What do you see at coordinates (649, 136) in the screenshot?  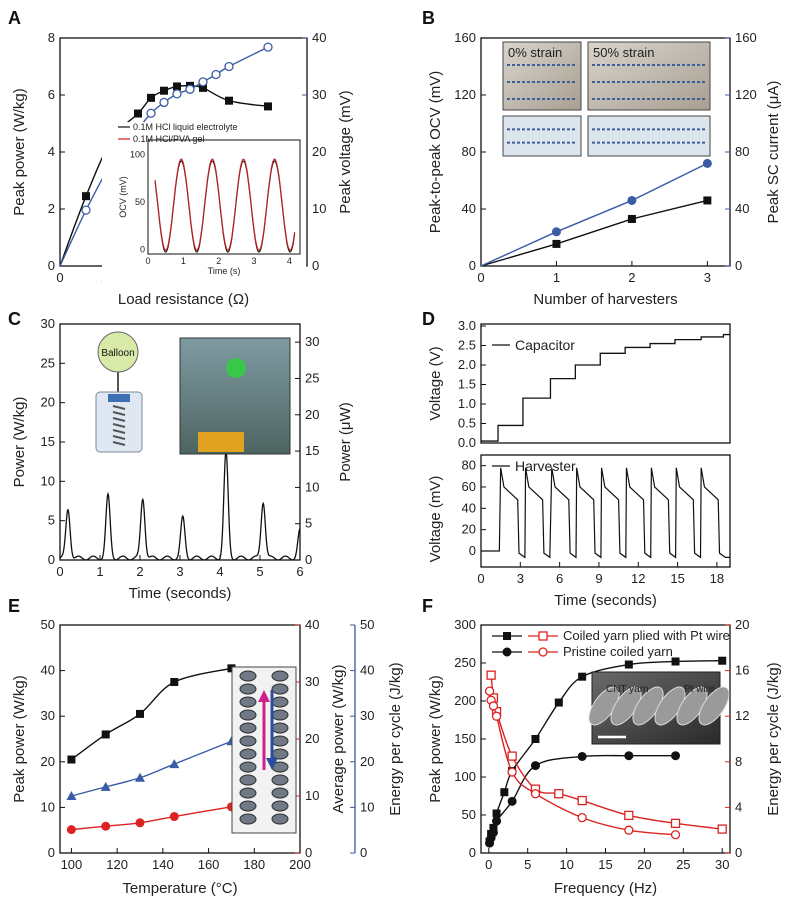 I see `strain-photo` at bounding box center [649, 136].